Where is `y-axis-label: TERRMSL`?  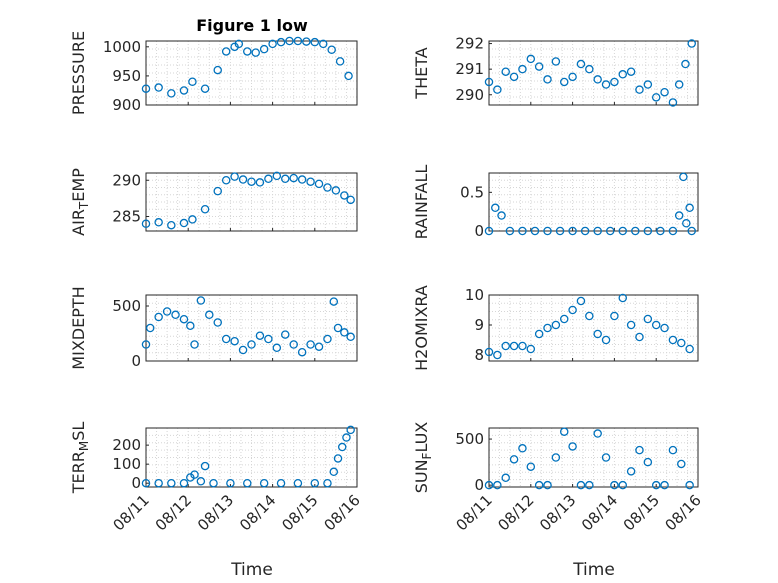
y-axis-label: TERRMSL is located at coordinates (80, 458).